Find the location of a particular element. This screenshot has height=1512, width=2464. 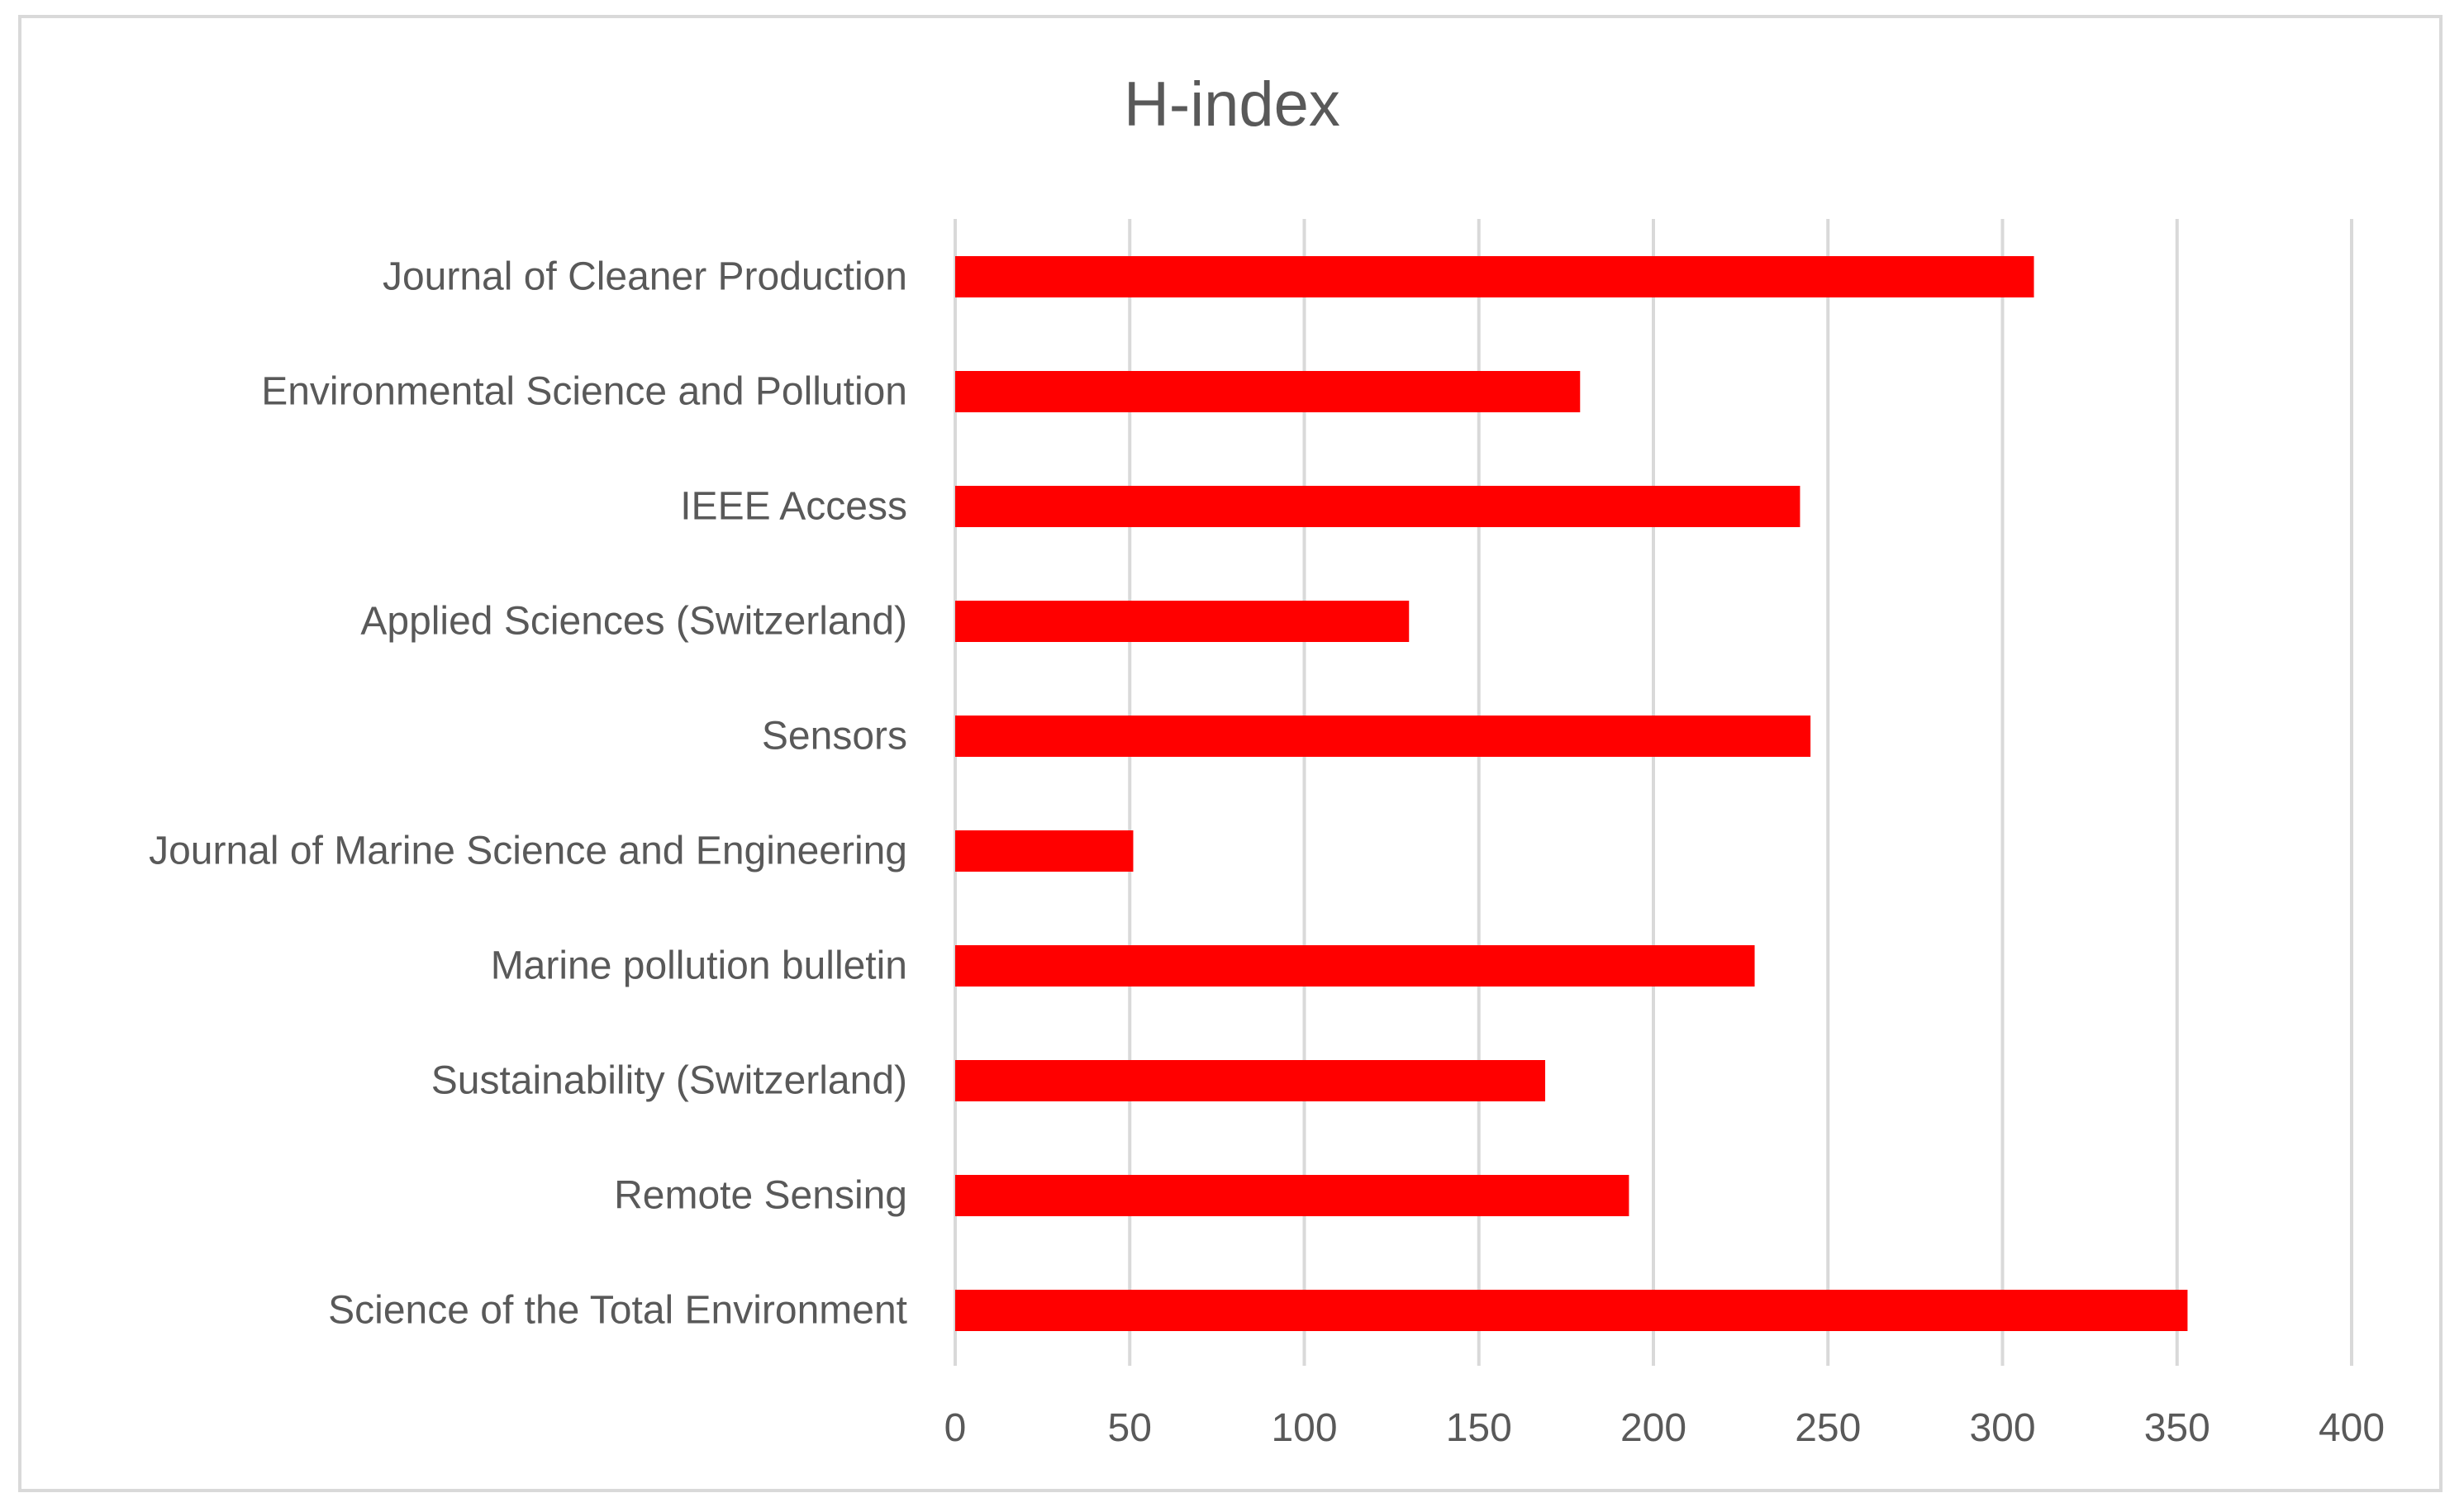

category-label: Applied Sciences (Switzerland) is located at coordinates (633, 622).